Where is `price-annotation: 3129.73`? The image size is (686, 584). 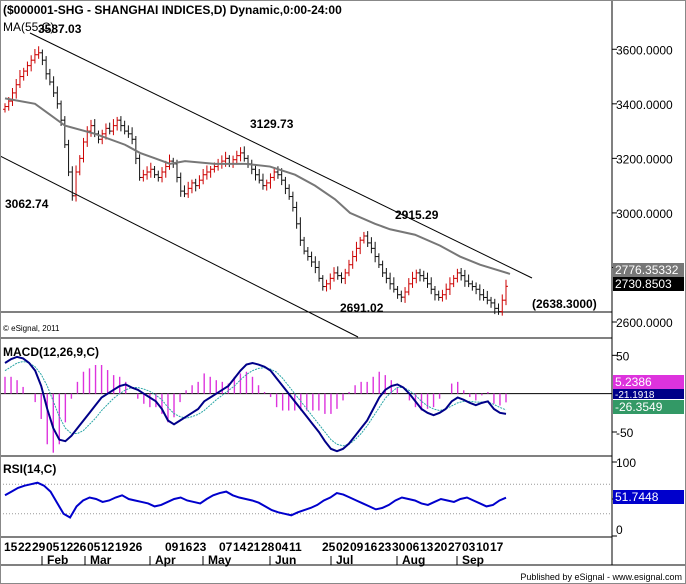 price-annotation: 3129.73 is located at coordinates (272, 124).